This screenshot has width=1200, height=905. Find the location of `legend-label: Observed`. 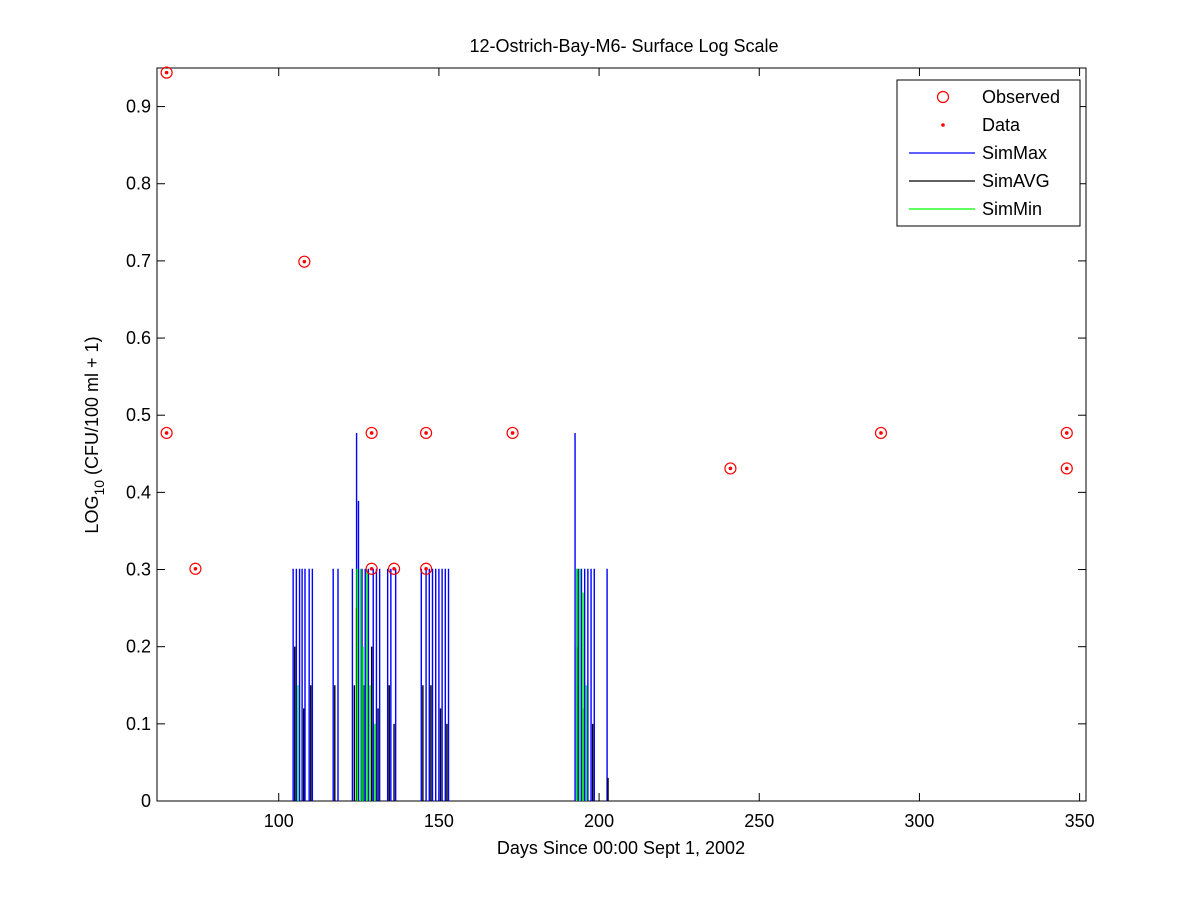

legend-label: Observed is located at coordinates (1021, 97).